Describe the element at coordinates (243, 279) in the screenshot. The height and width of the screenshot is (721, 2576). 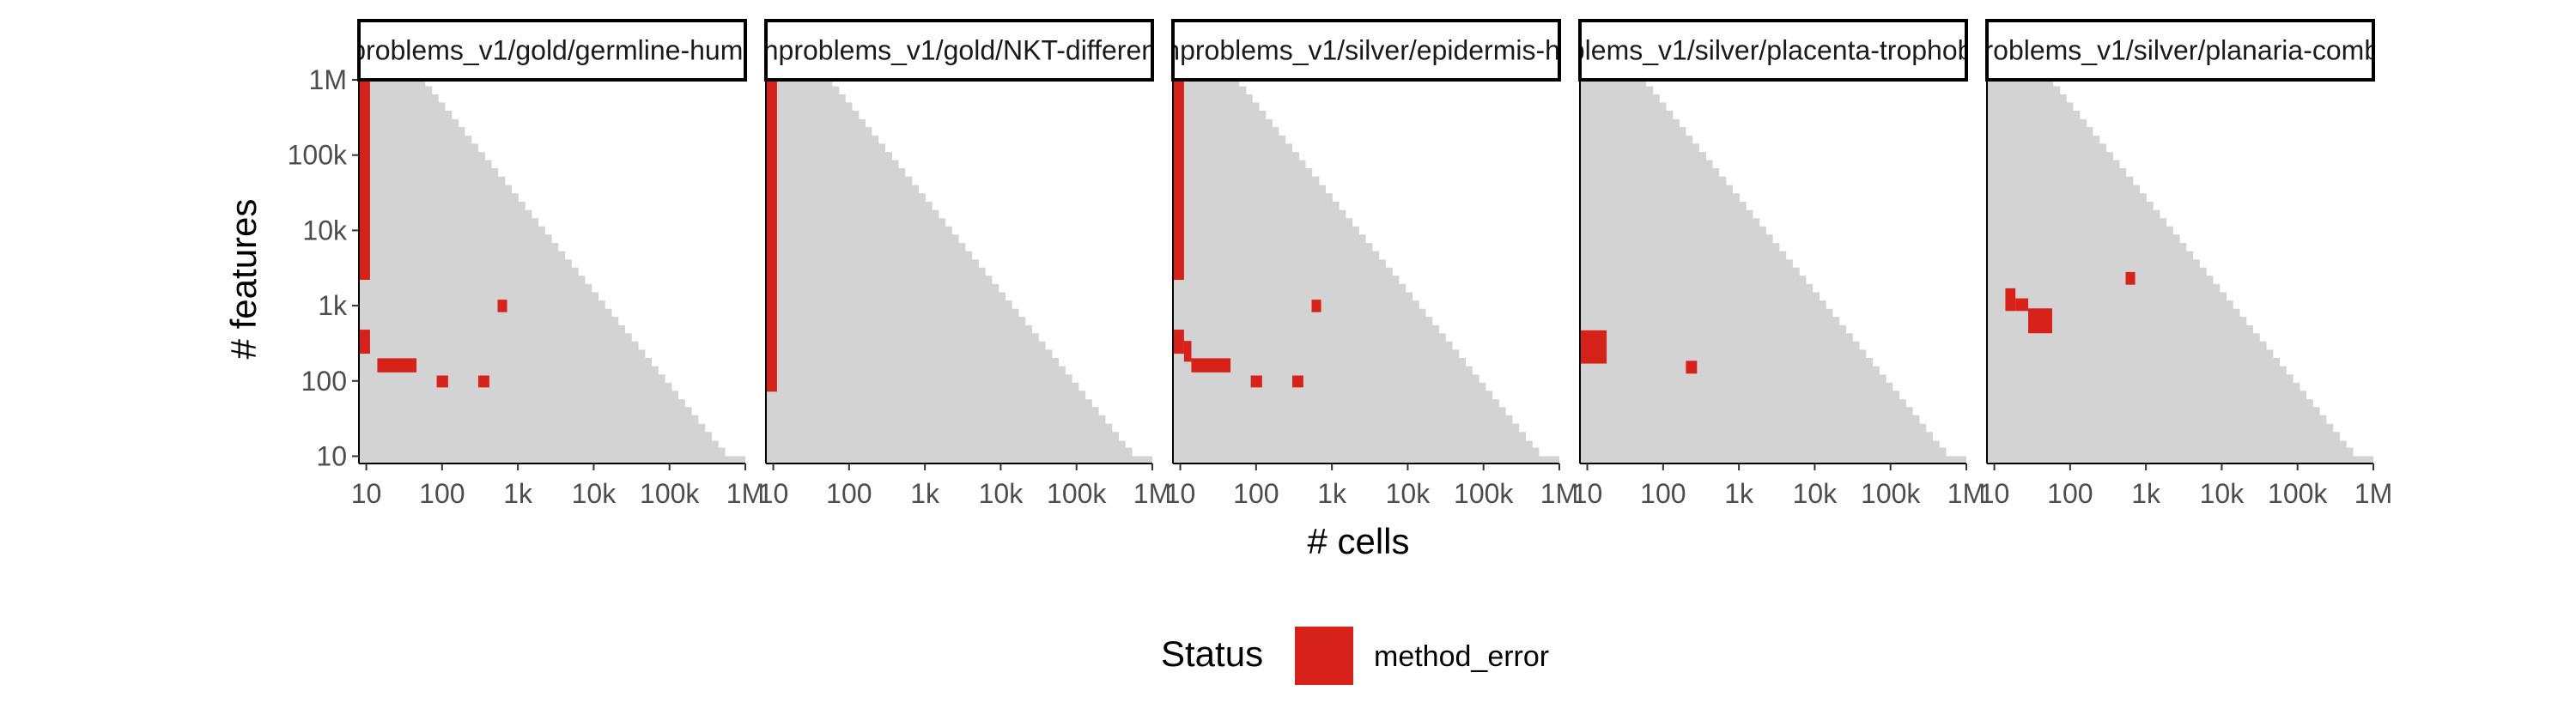
I see `y-axis-title: # features` at that location.